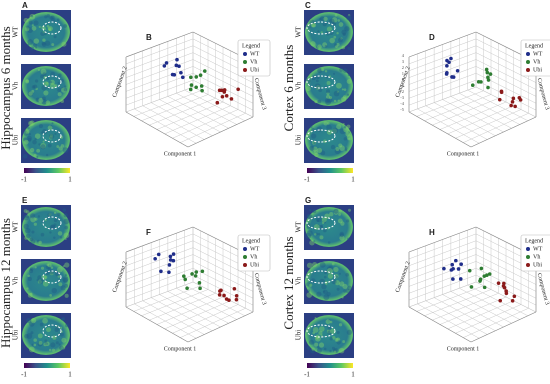 The width and height of the screenshot is (550, 384). What do you see at coordinates (299, 85) in the screenshot?
I see `row-label: Vh` at bounding box center [299, 85].